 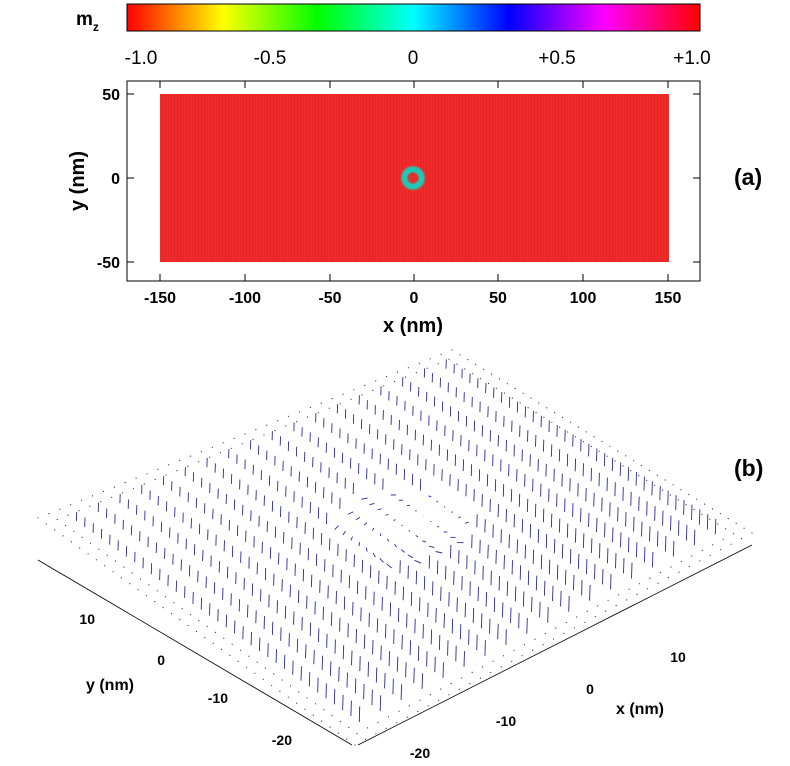 I want to click on colorbar-bar, so click(x=413, y=17).